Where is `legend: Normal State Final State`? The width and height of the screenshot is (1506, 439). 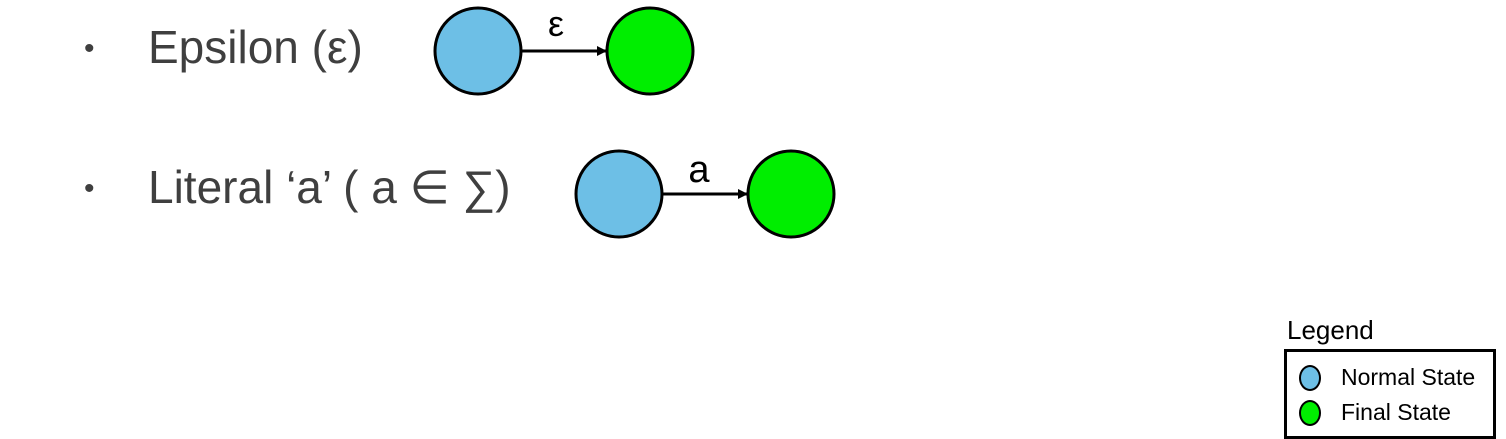 legend: Normal State Final State is located at coordinates (1390, 394).